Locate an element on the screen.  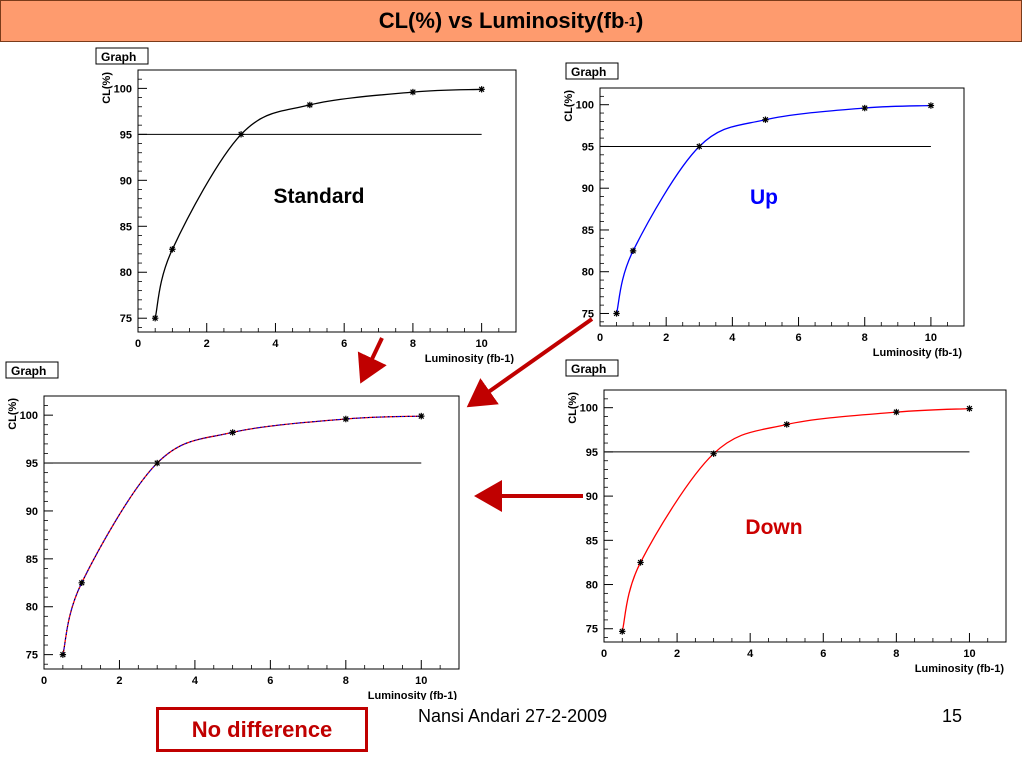
chart-annotation: Up is located at coordinates (764, 197).